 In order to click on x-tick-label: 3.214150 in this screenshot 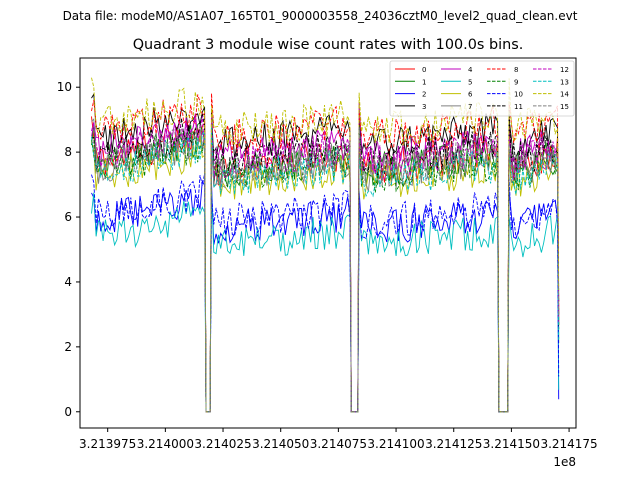, I will do `click(511, 444)`.